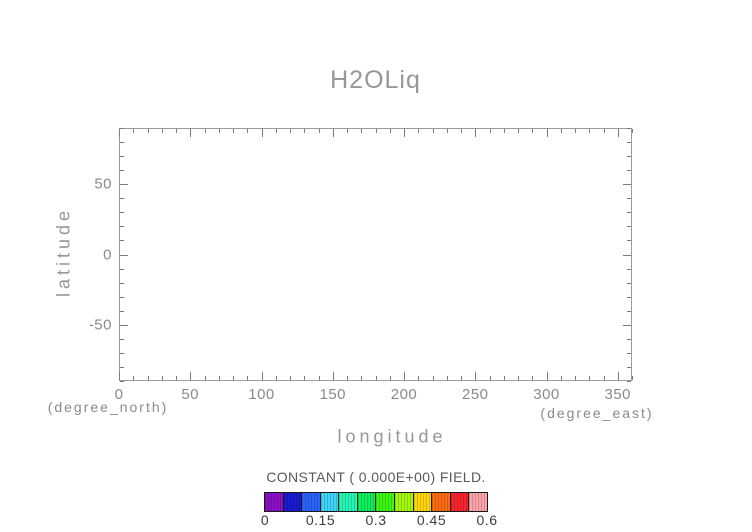 The width and height of the screenshot is (752, 532). Describe the element at coordinates (404, 394) in the screenshot. I see `x-tick-label: 200` at that location.